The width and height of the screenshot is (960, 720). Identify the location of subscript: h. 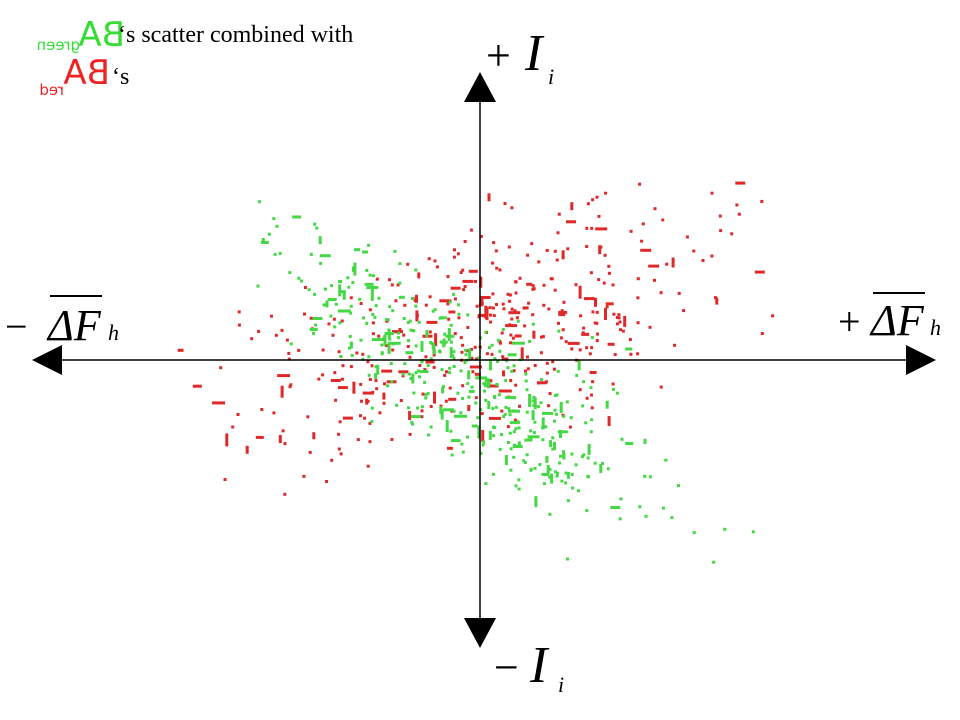
(113, 332).